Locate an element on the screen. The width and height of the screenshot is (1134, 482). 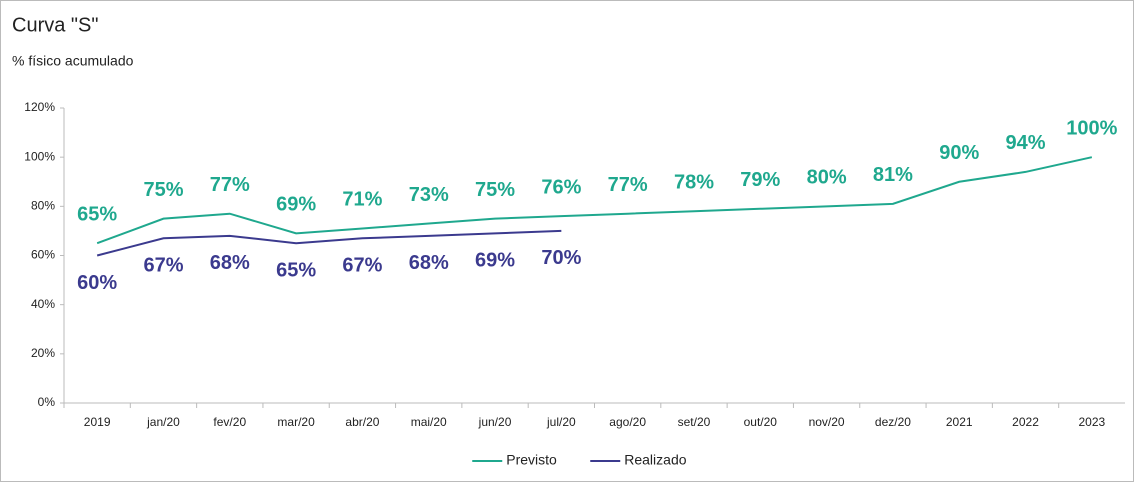
y-tick-label: 20% is located at coordinates (43, 353).